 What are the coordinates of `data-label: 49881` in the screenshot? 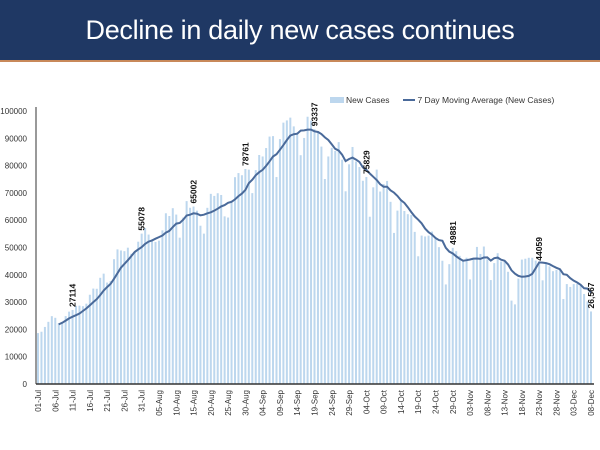 It's located at (453, 233).